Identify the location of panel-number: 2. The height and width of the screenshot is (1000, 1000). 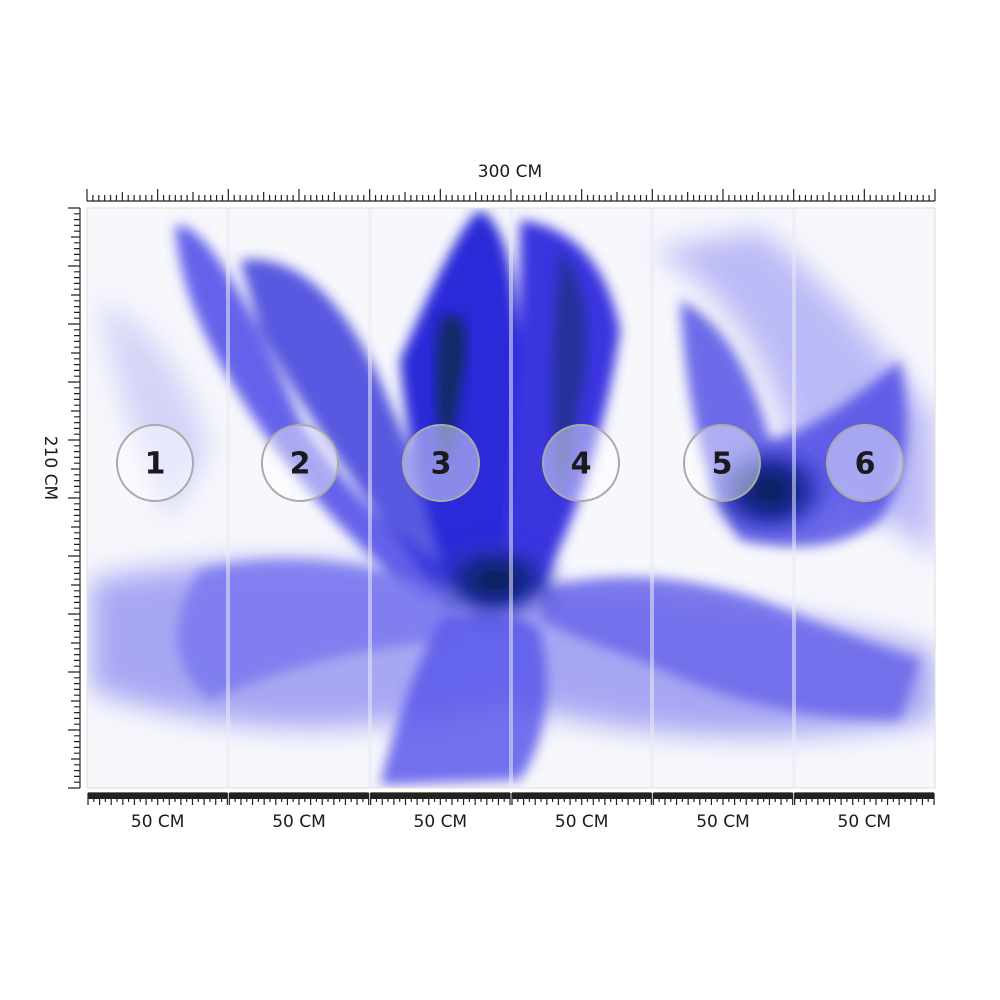
(300, 464).